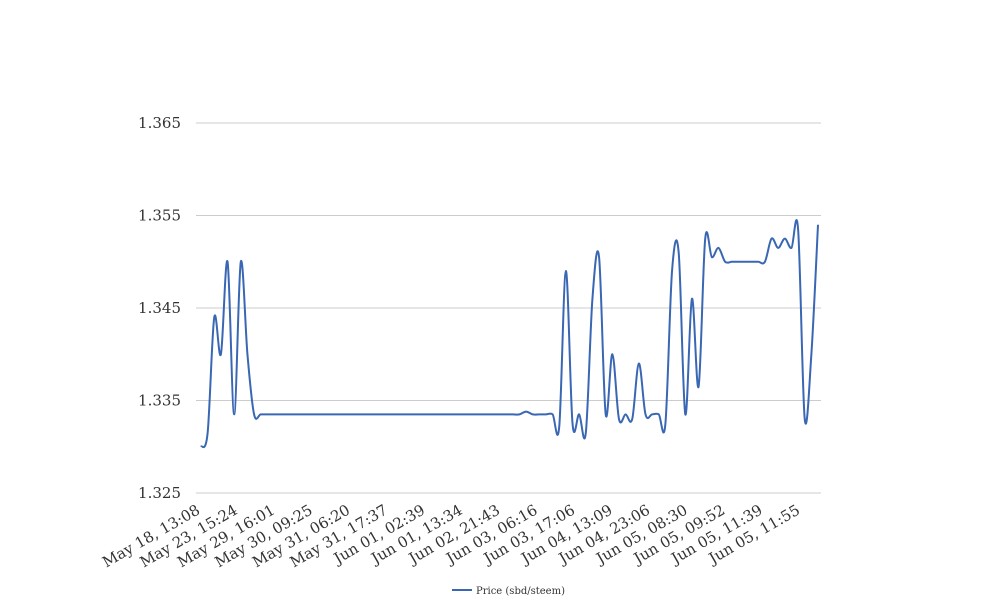 The height and width of the screenshot is (616, 1008). I want to click on y-tick-label: 1.325, so click(159, 493).